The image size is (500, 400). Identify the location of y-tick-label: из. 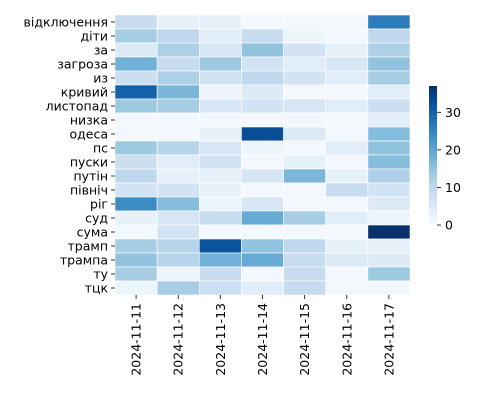
(100, 78).